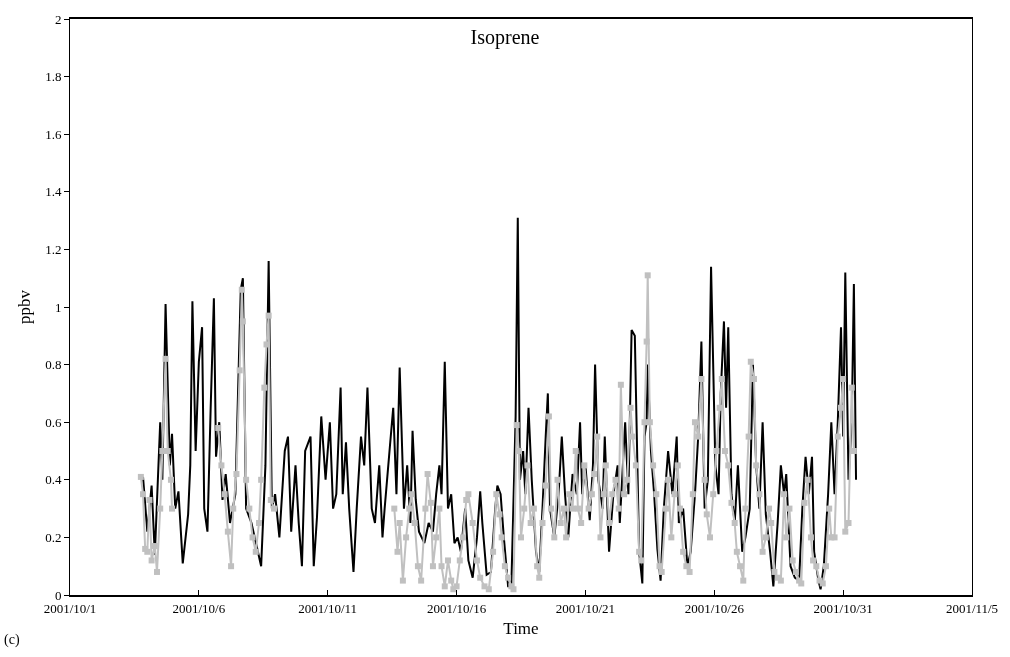 This screenshot has width=1010, height=657. Describe the element at coordinates (328, 608) in the screenshot. I see `x-tick-label: 2001/10/11` at that location.